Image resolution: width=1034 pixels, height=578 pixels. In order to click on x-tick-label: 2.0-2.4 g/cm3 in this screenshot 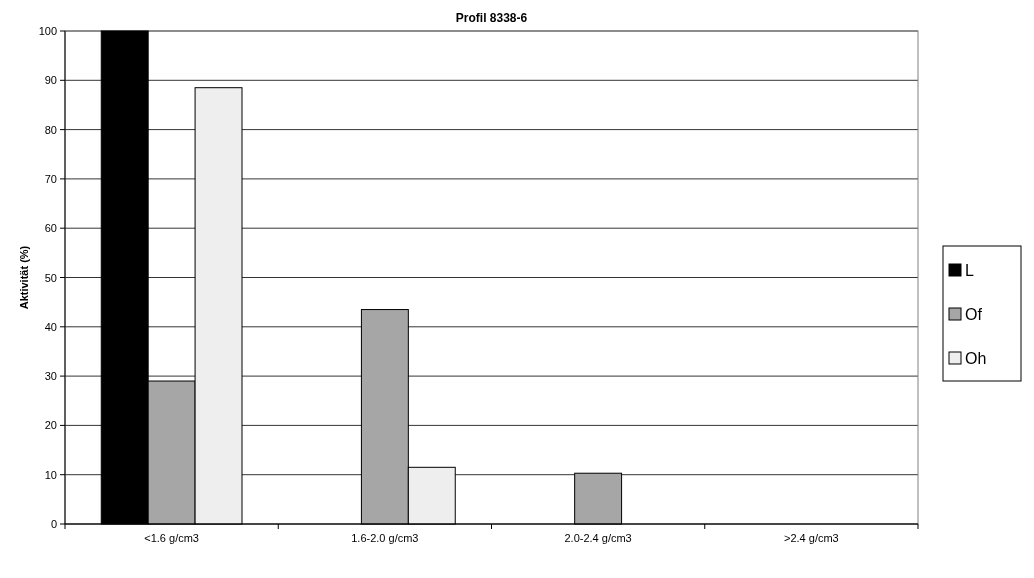, I will do `click(598, 538)`.